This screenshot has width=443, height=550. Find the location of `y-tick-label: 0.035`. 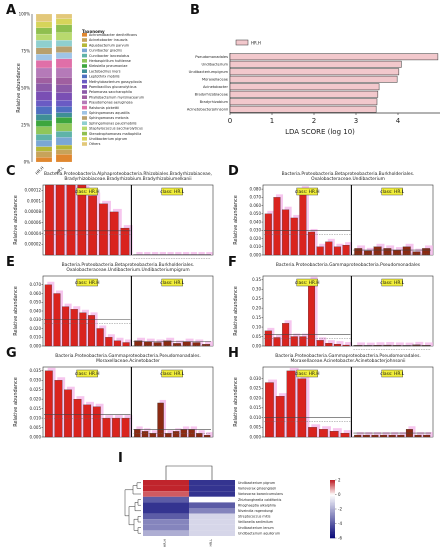

y-tick-label: 0.035 is located at coordinates (36, 370).